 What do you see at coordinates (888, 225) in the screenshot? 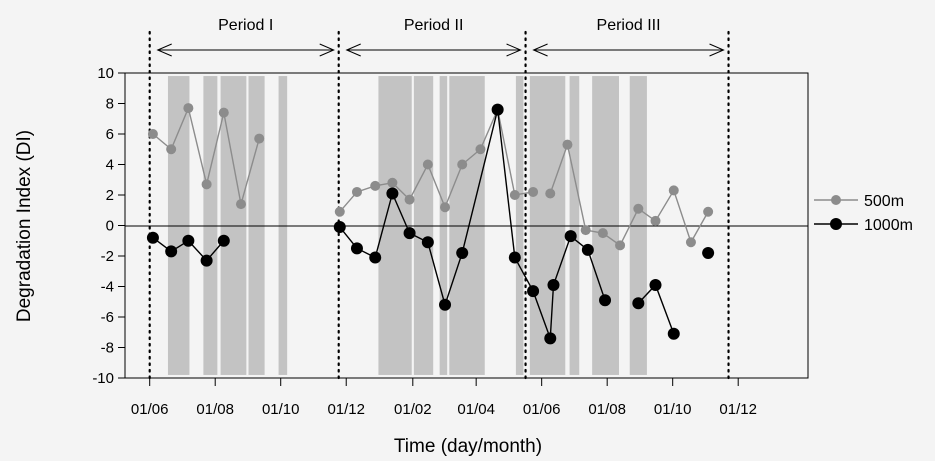
I see `legend-label-1000m: 1000m` at bounding box center [888, 225].